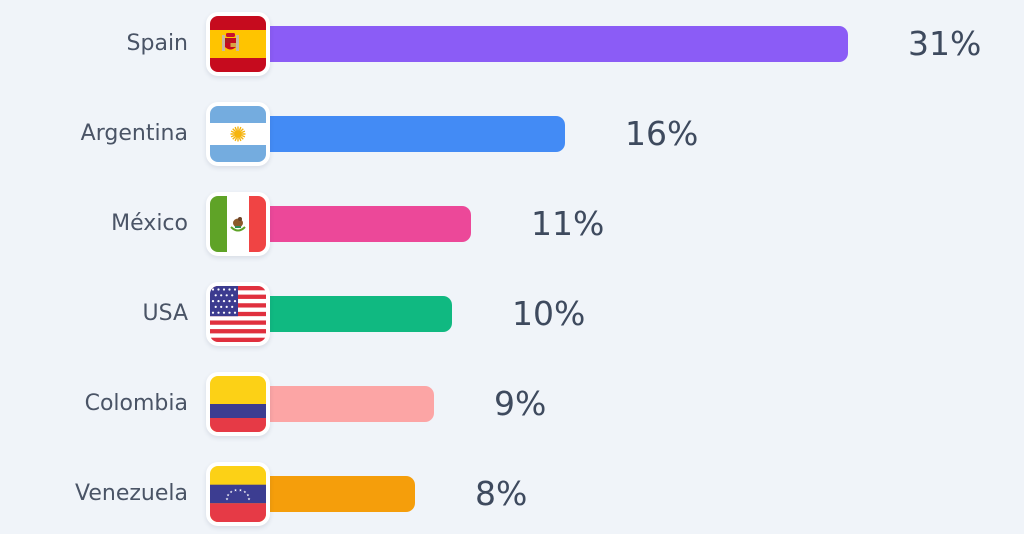 The height and width of the screenshot is (534, 1024). What do you see at coordinates (549, 313) in the screenshot?
I see `value-label: 10%` at bounding box center [549, 313].